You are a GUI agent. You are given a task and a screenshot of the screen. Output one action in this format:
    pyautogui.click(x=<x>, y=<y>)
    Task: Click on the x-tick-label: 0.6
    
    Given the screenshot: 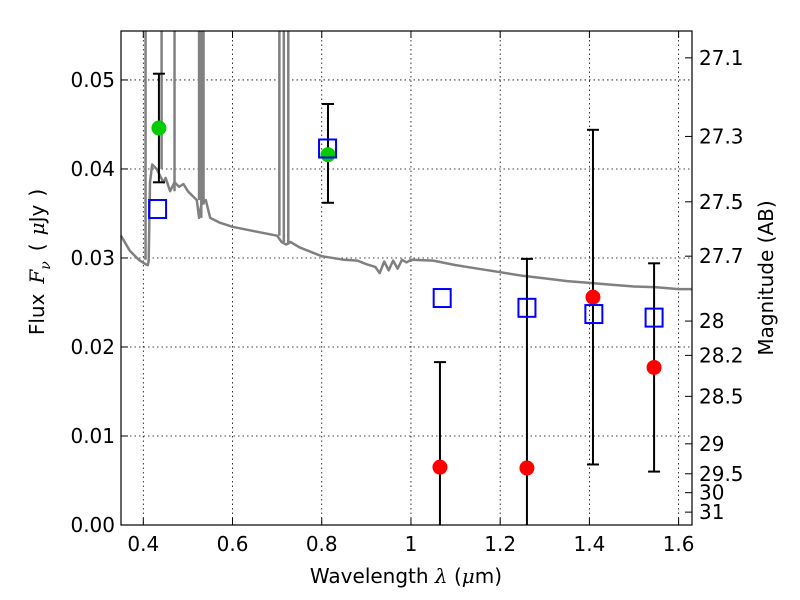 What is the action you would take?
    pyautogui.click(x=233, y=544)
    